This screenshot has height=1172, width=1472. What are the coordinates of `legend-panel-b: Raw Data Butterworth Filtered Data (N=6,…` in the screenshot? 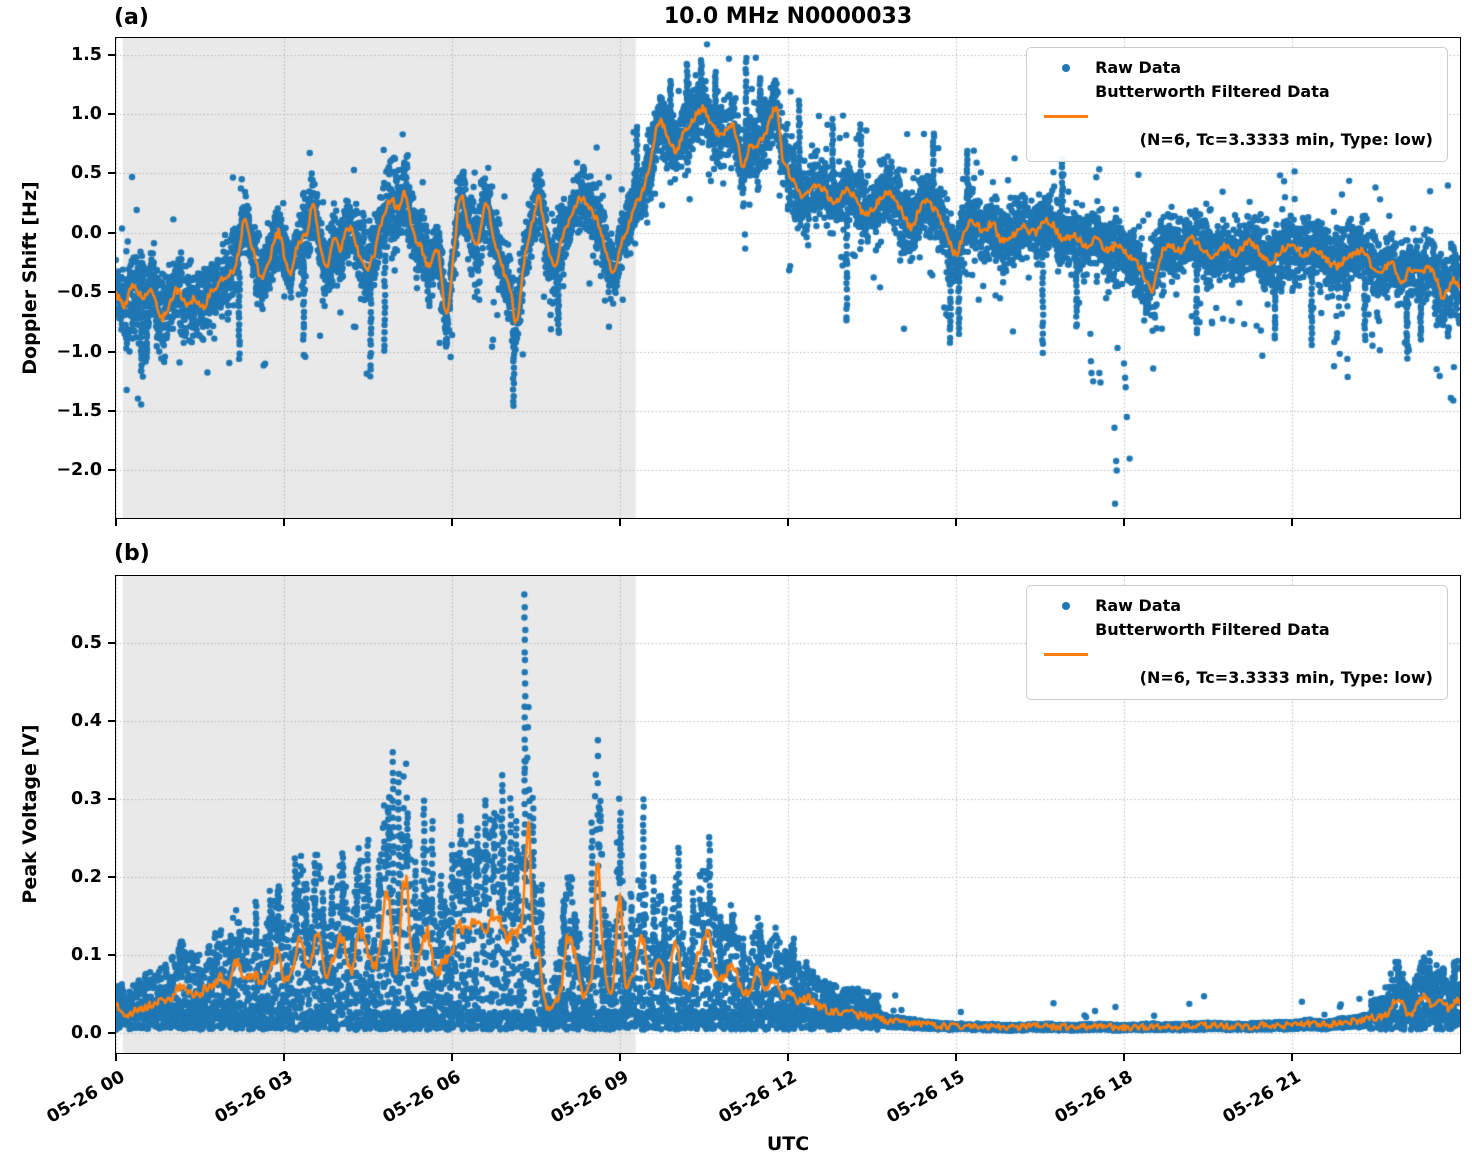 It's located at (1237, 642).